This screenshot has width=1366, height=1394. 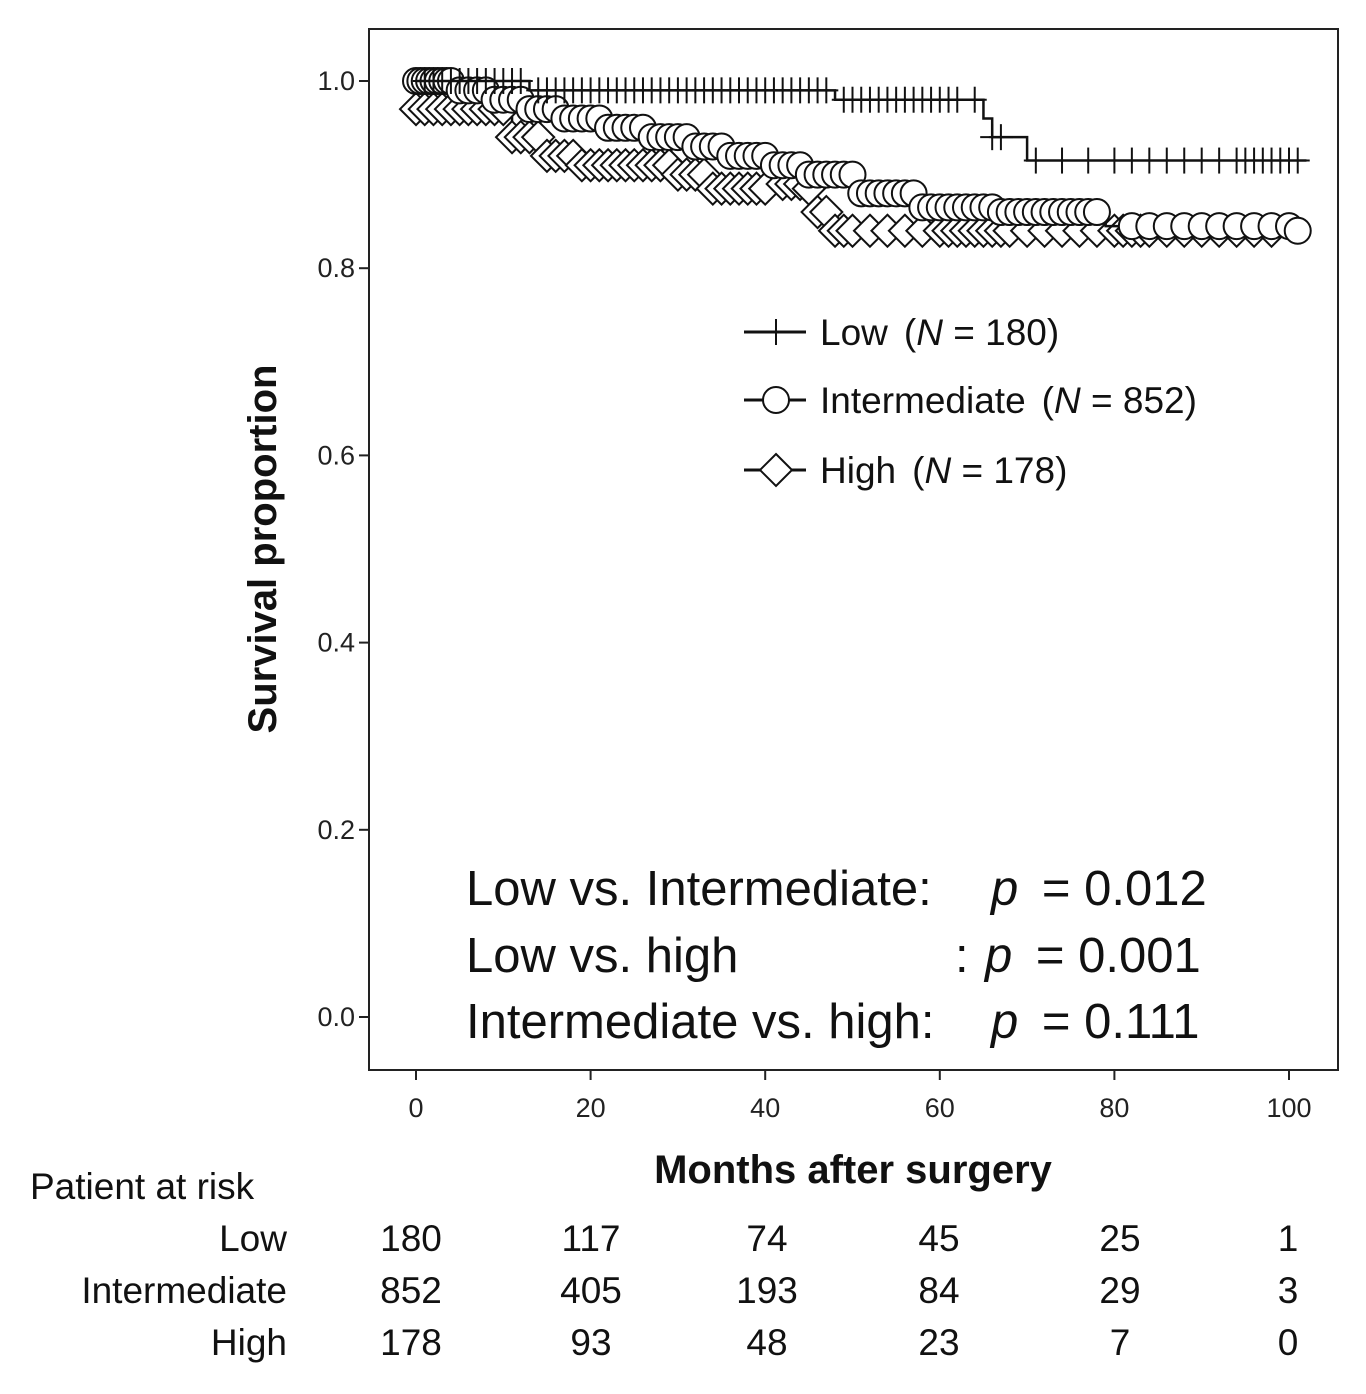 What do you see at coordinates (1119, 1290) in the screenshot?
I see `risk-cell: 29` at bounding box center [1119, 1290].